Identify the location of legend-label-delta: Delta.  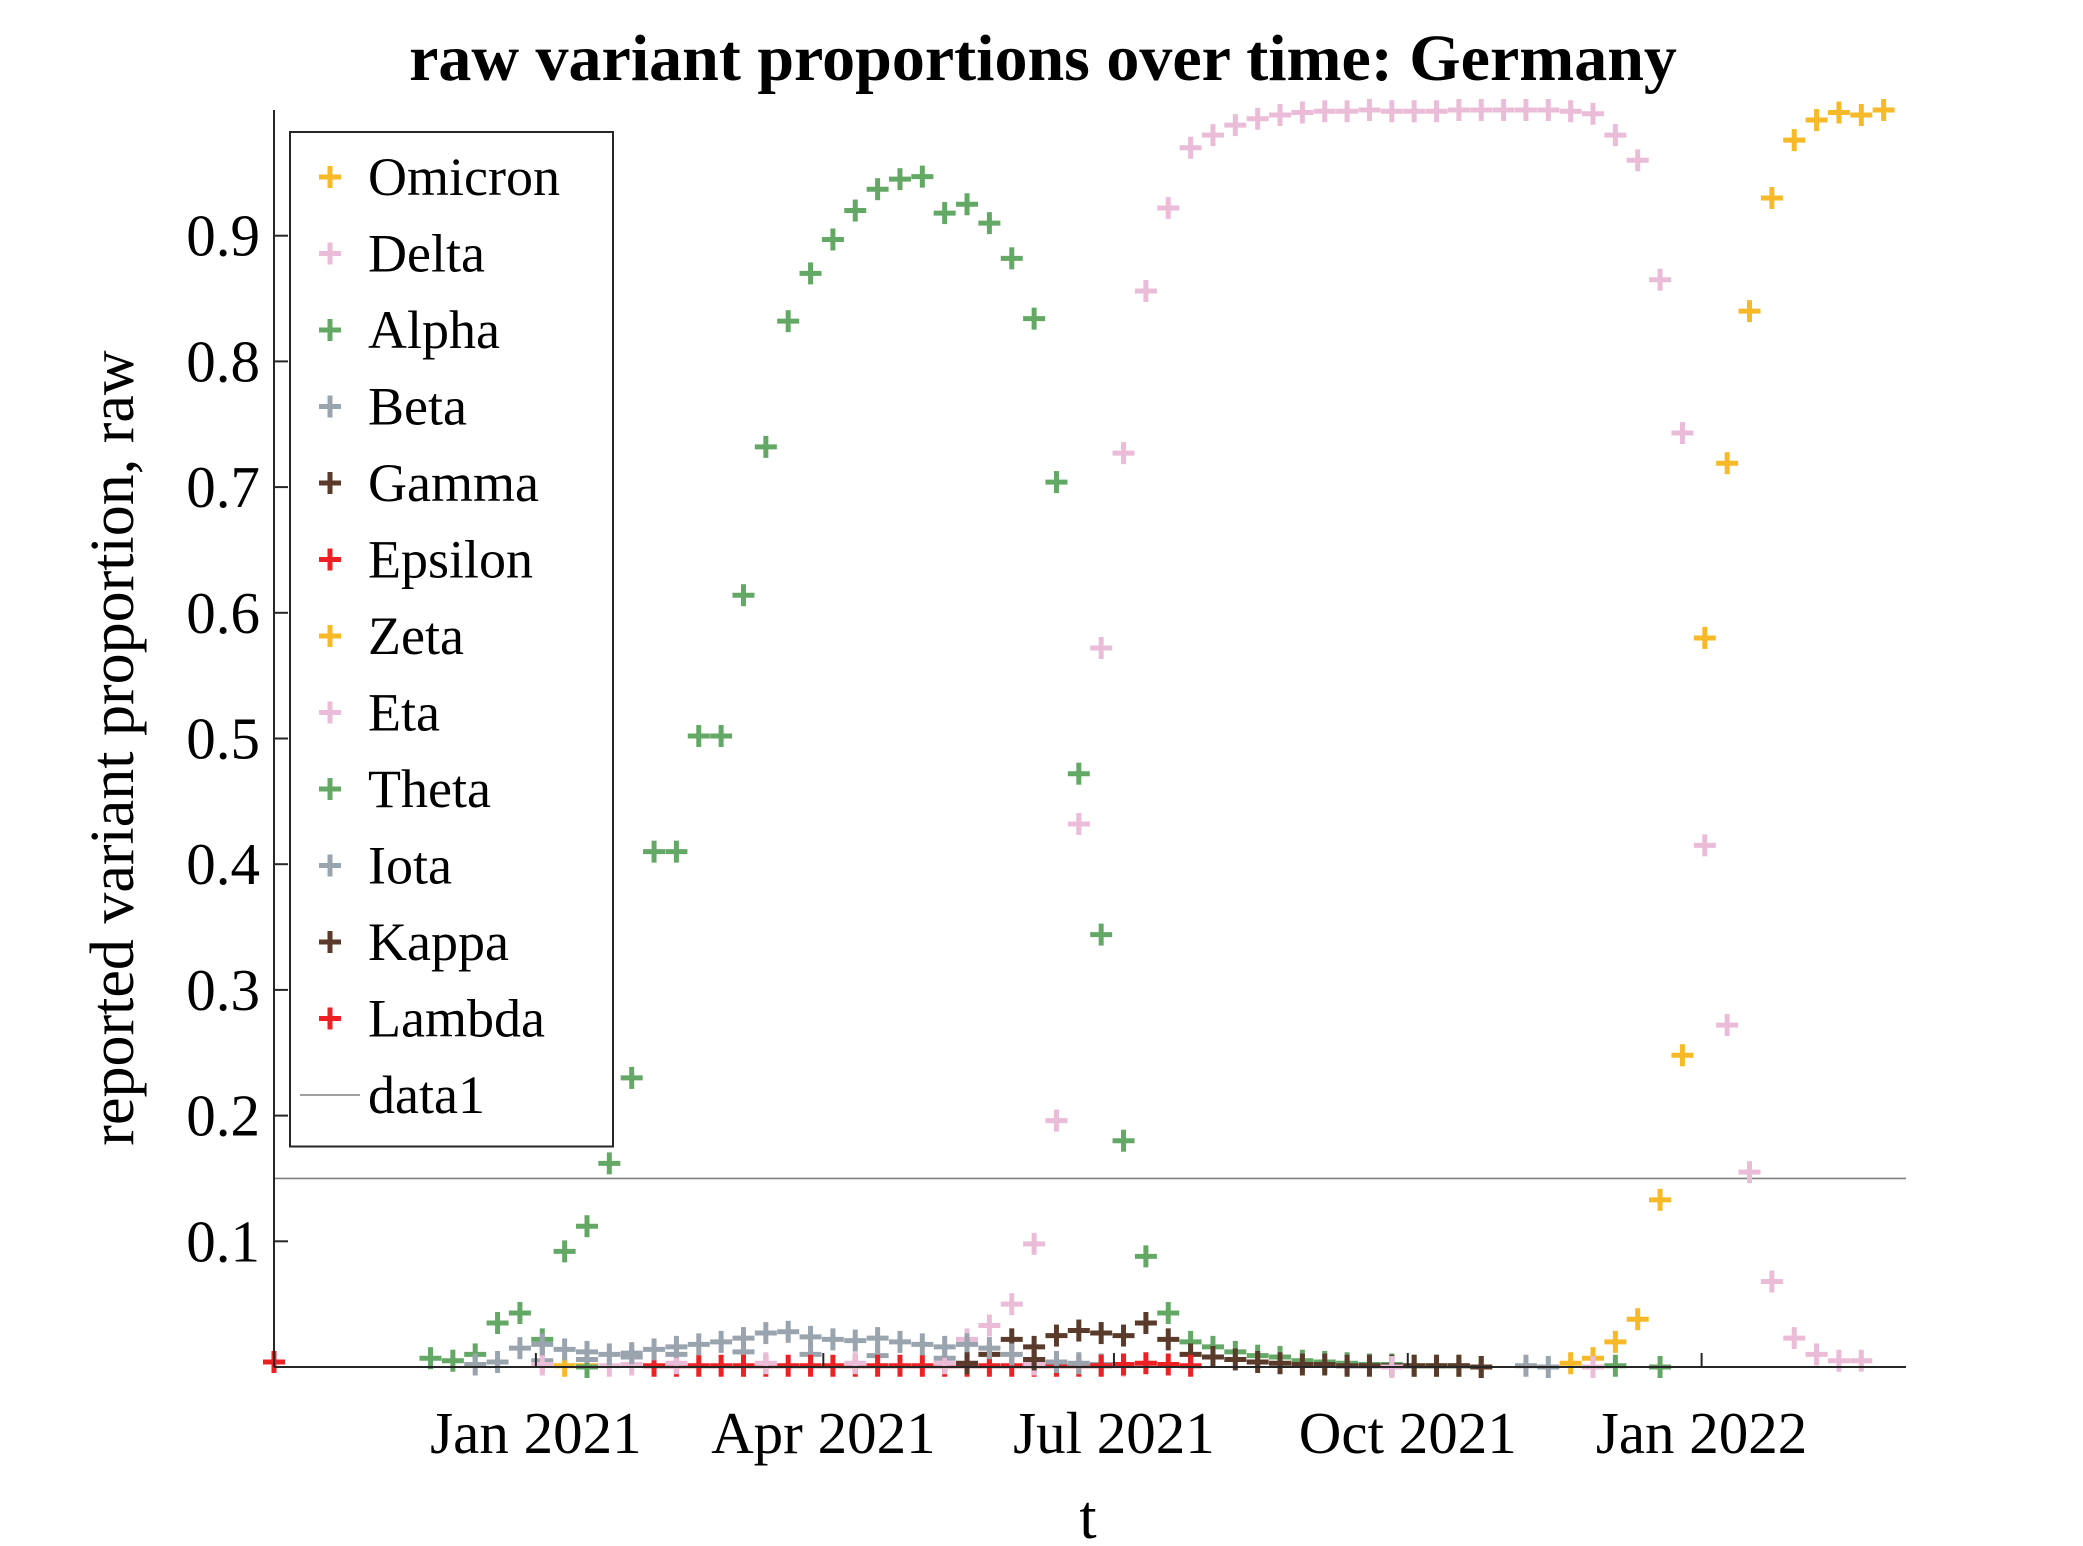
(426, 254).